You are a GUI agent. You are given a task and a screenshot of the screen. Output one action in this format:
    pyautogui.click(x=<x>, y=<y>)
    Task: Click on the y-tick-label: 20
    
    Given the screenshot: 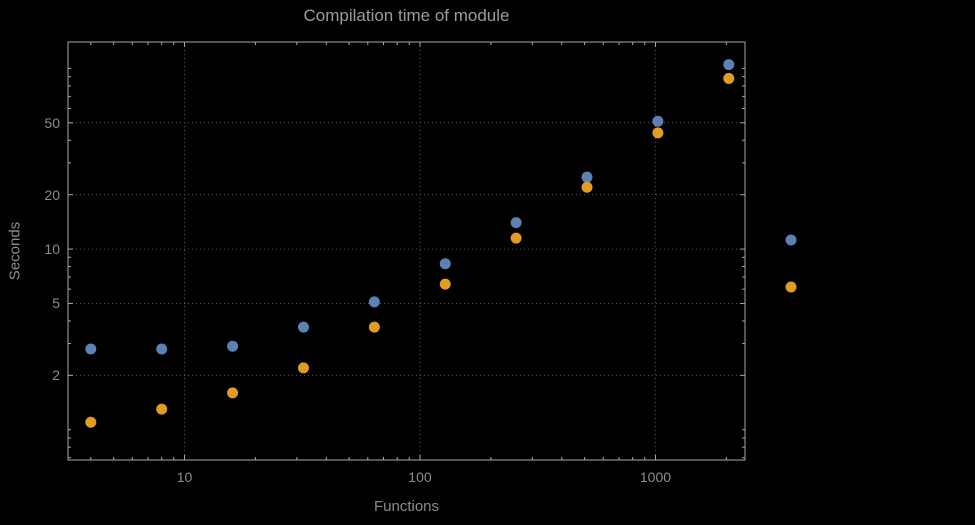 What is the action you would take?
    pyautogui.click(x=52, y=194)
    